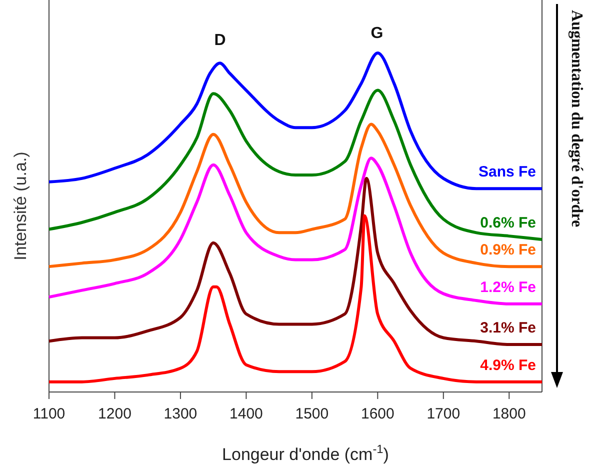 This screenshot has height=468, width=595. I want to click on text: Augmentation du degré d'ordre, so click(576, 119).